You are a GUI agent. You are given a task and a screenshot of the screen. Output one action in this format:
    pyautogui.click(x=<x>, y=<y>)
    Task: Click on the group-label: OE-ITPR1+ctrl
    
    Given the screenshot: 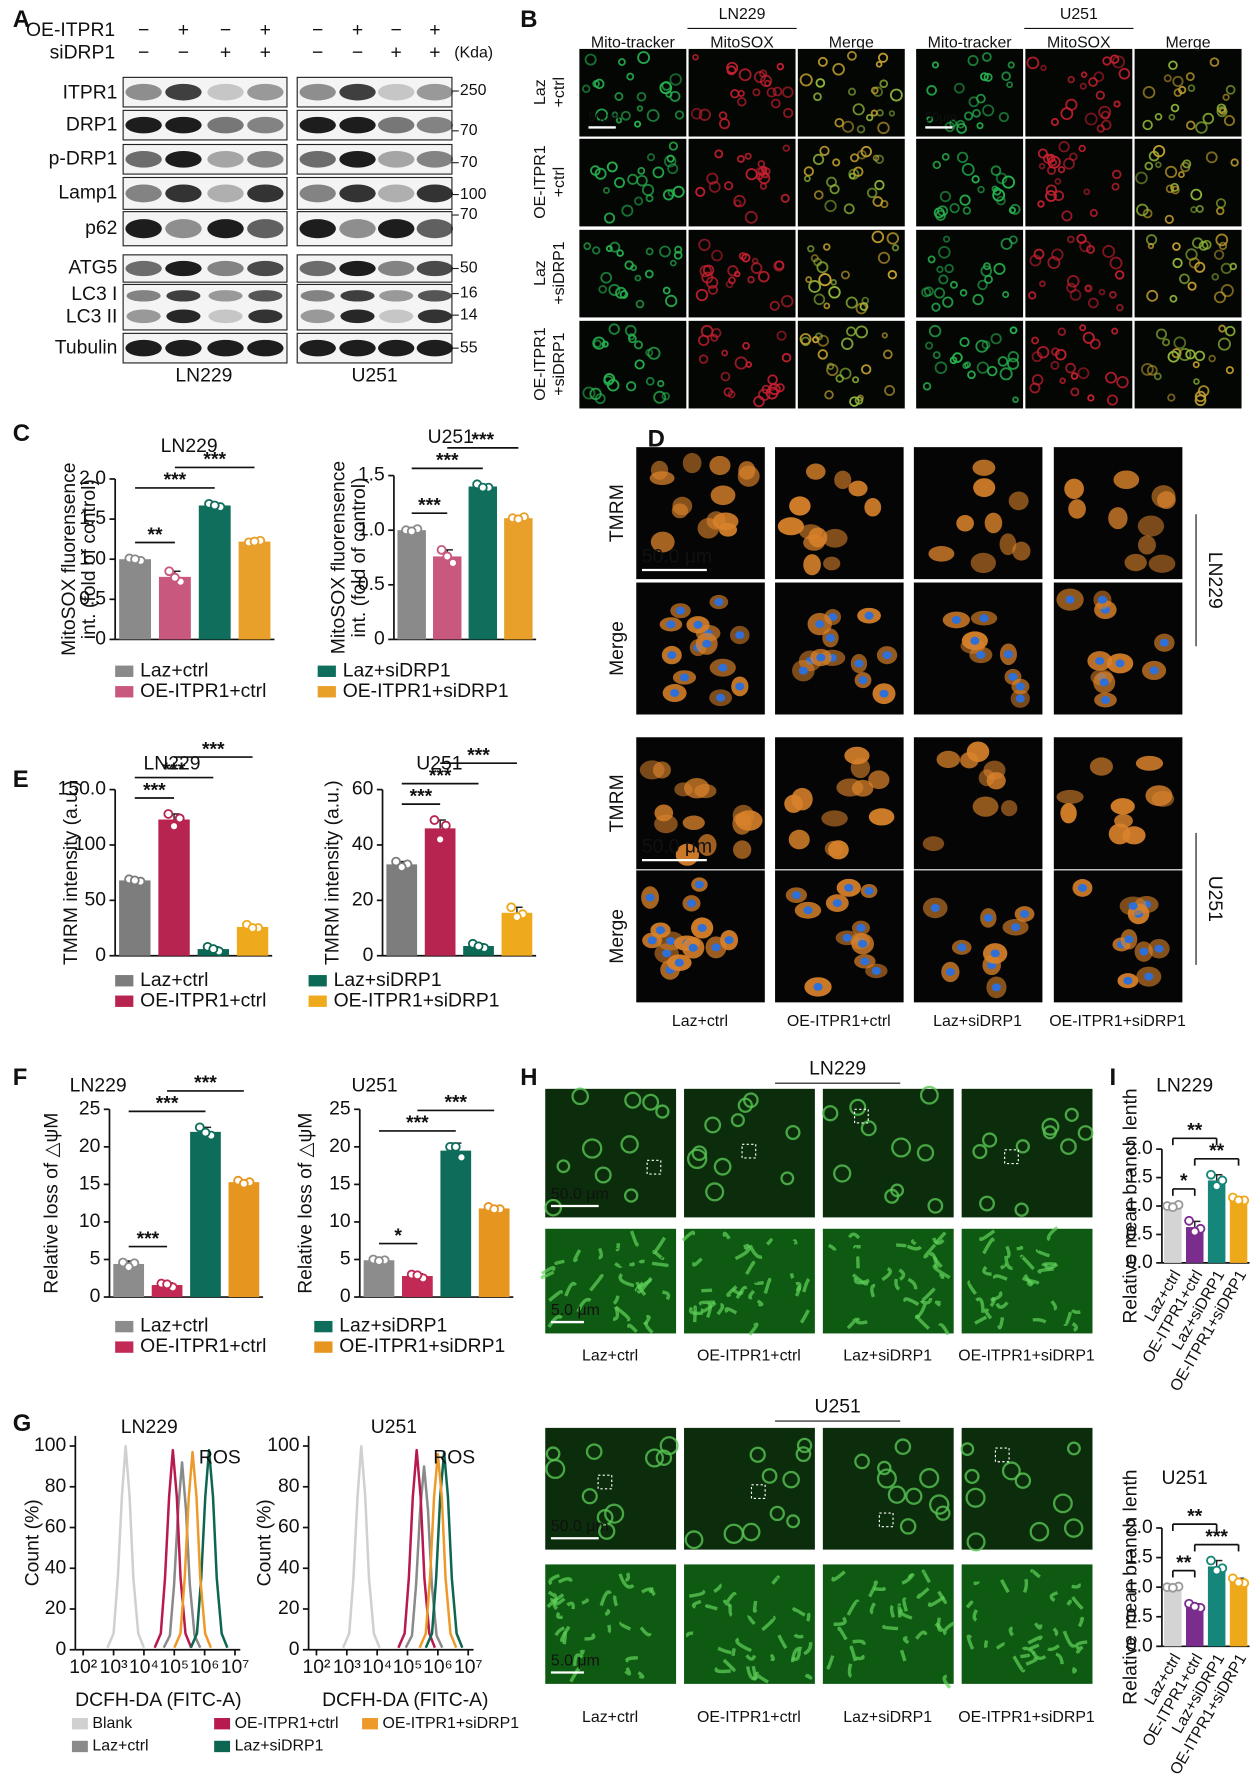 What is the action you would take?
    pyautogui.click(x=749, y=1355)
    